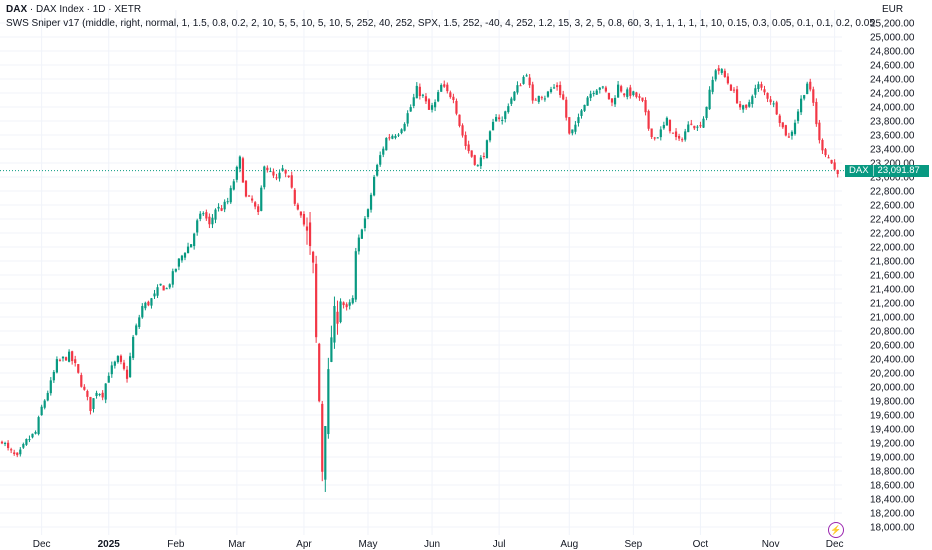 The image size is (932, 550). What do you see at coordinates (892, 318) in the screenshot?
I see `y-tick-label: 21,000.00` at bounding box center [892, 318].